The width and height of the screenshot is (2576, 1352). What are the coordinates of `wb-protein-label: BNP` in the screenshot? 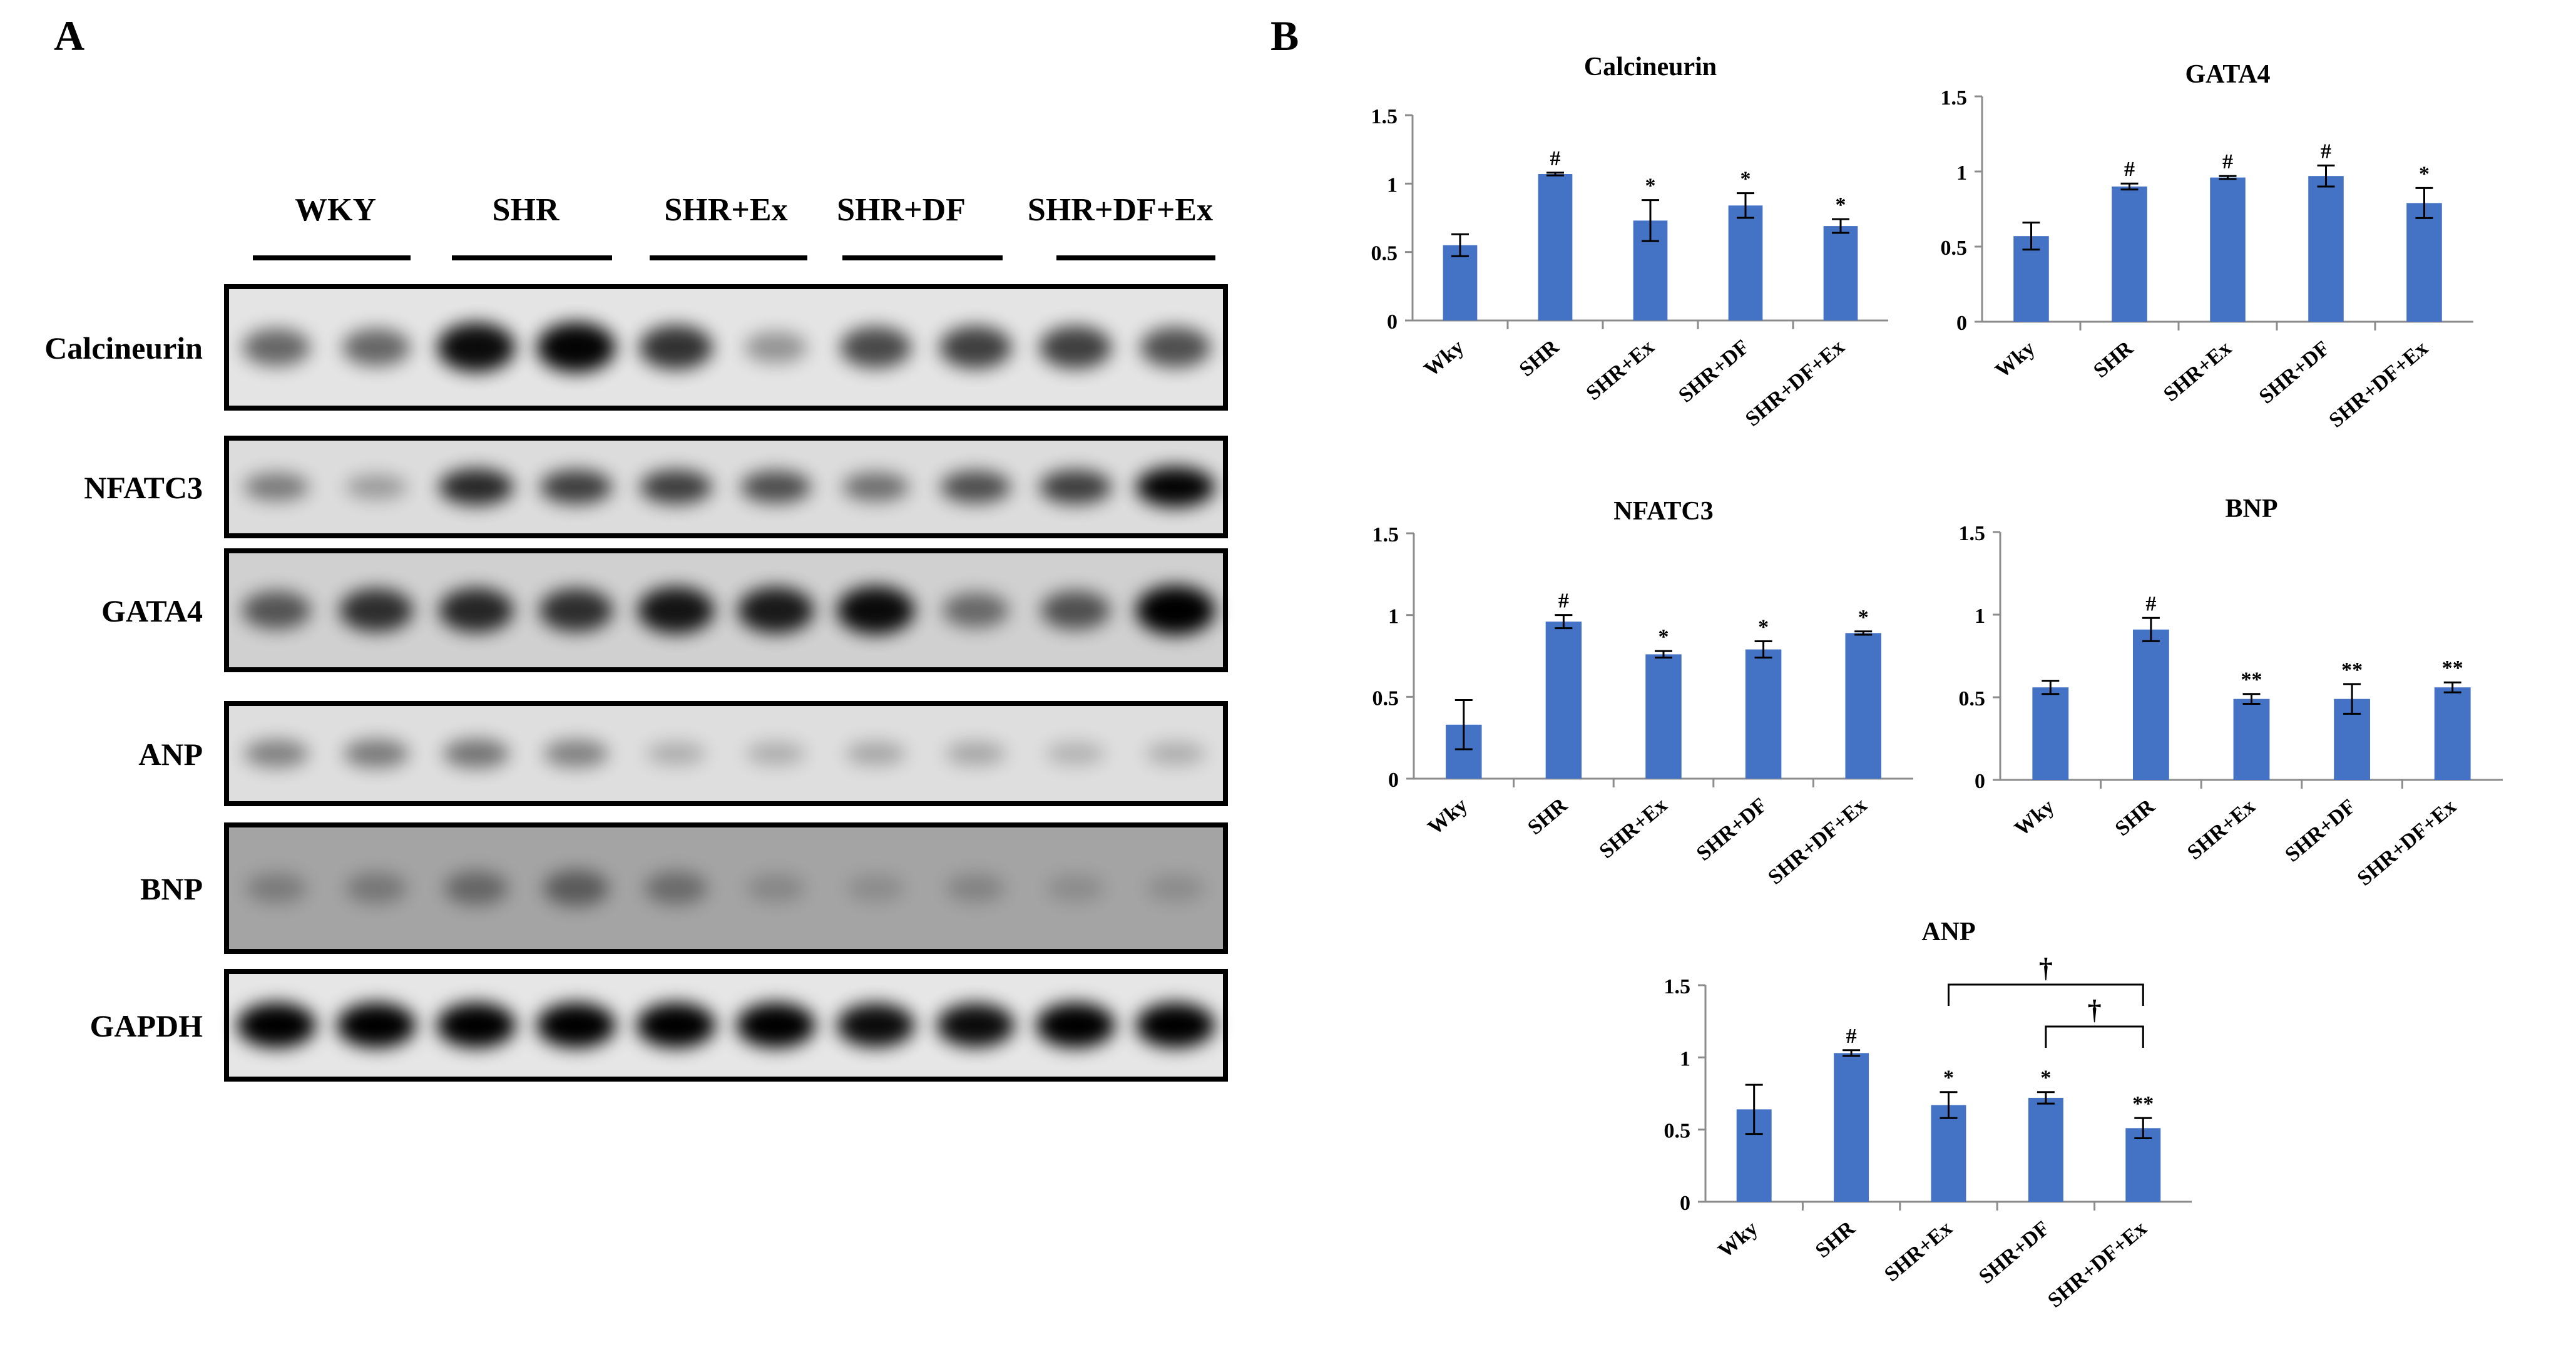 It's located at (172, 888).